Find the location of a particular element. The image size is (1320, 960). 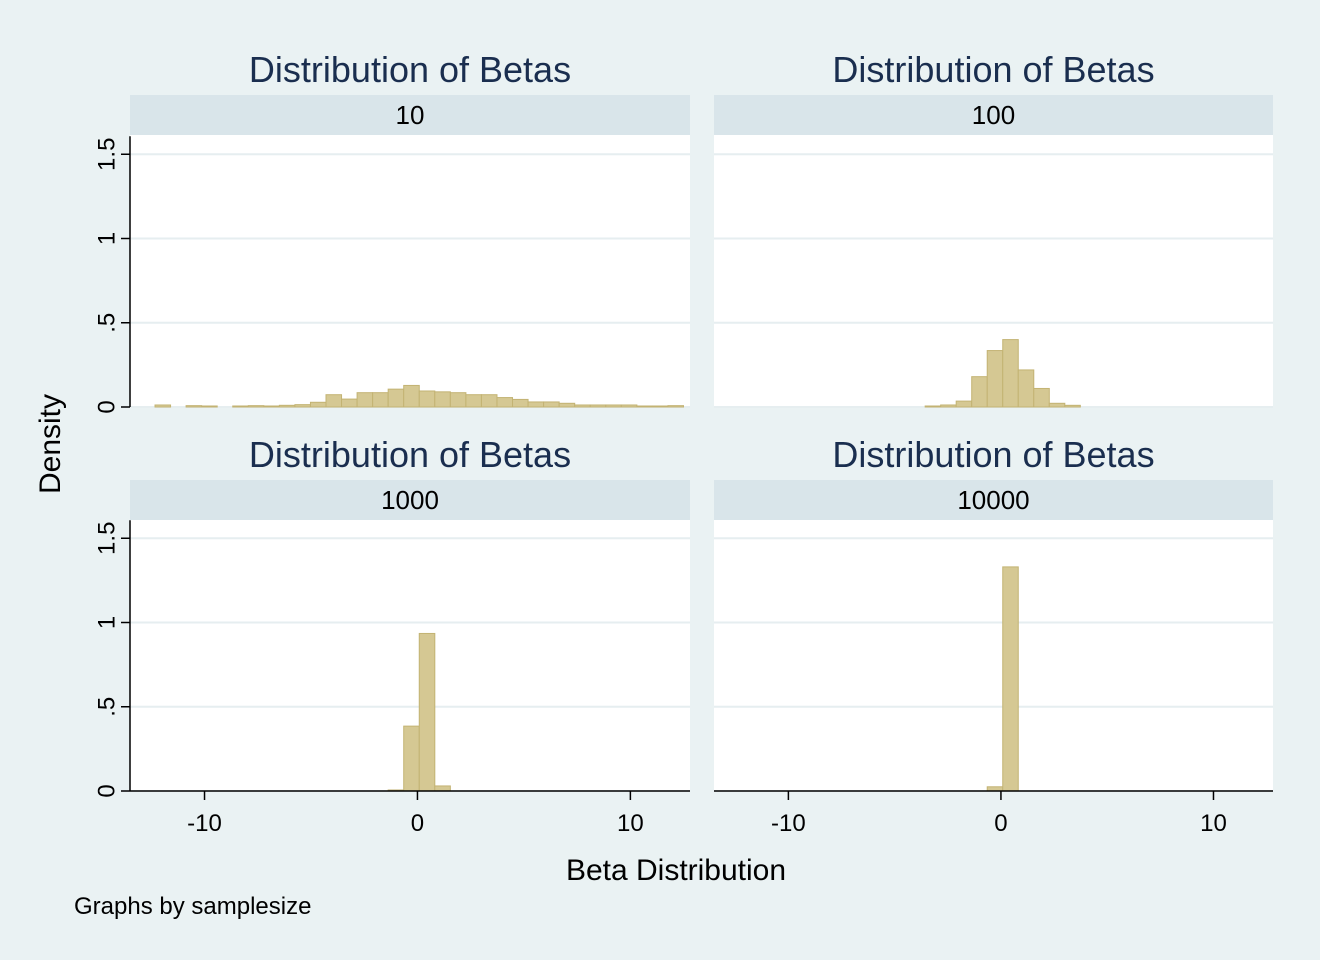

strip-label: 10000 is located at coordinates (993, 500).